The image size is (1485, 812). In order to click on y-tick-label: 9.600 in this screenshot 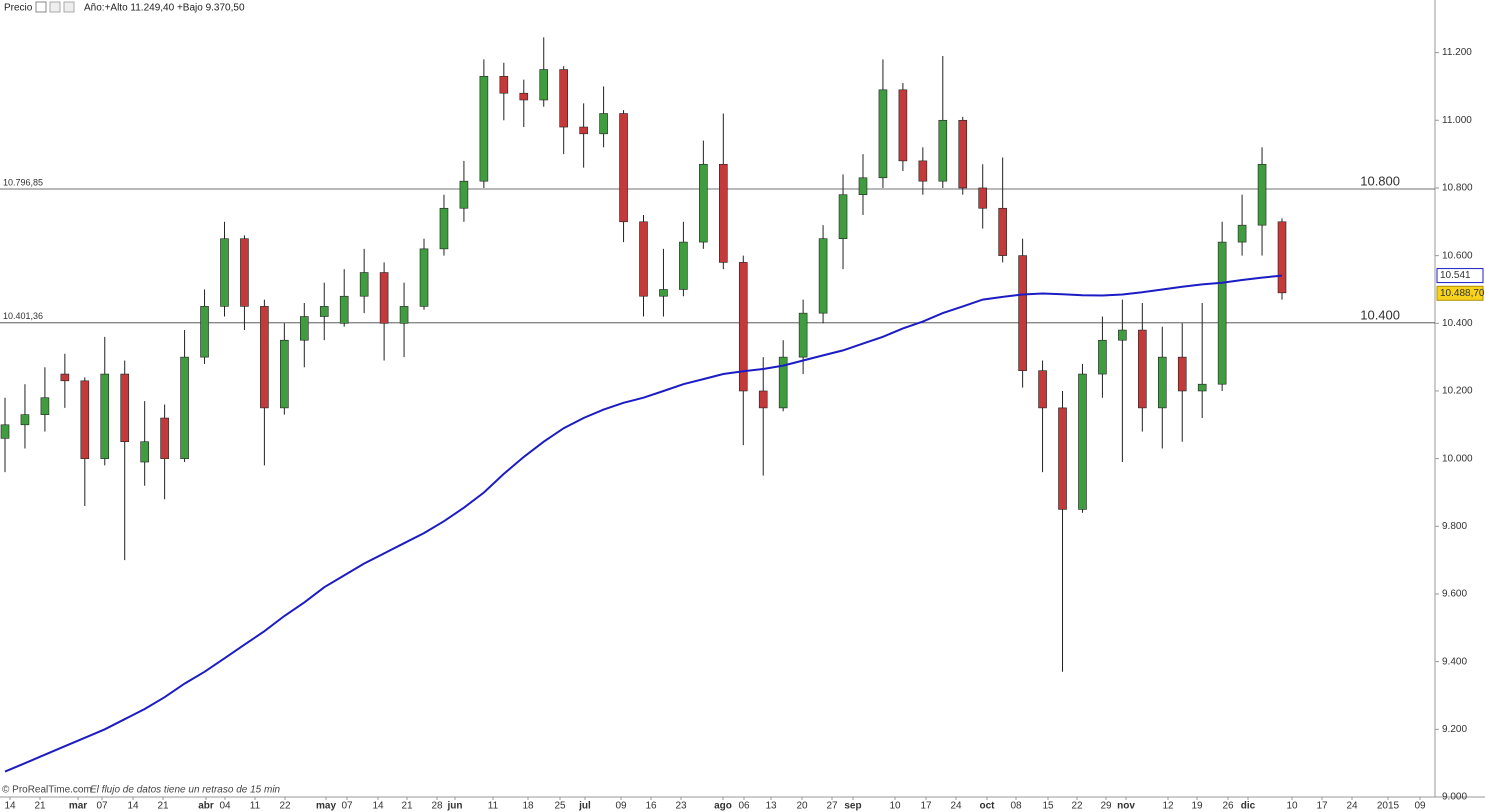, I will do `click(1454, 594)`.